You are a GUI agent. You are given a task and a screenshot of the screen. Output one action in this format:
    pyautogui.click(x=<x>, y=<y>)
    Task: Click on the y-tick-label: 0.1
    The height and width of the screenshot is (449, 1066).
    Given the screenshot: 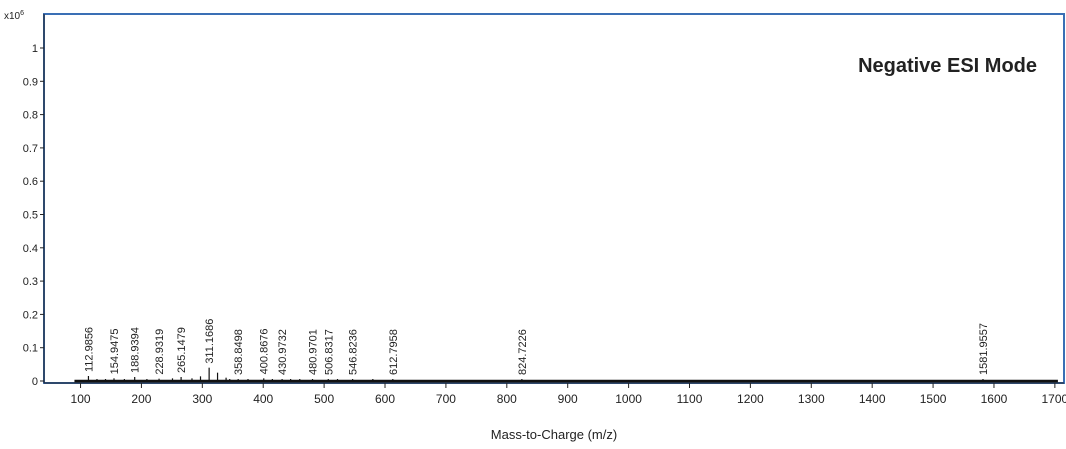 What is the action you would take?
    pyautogui.click(x=30, y=349)
    